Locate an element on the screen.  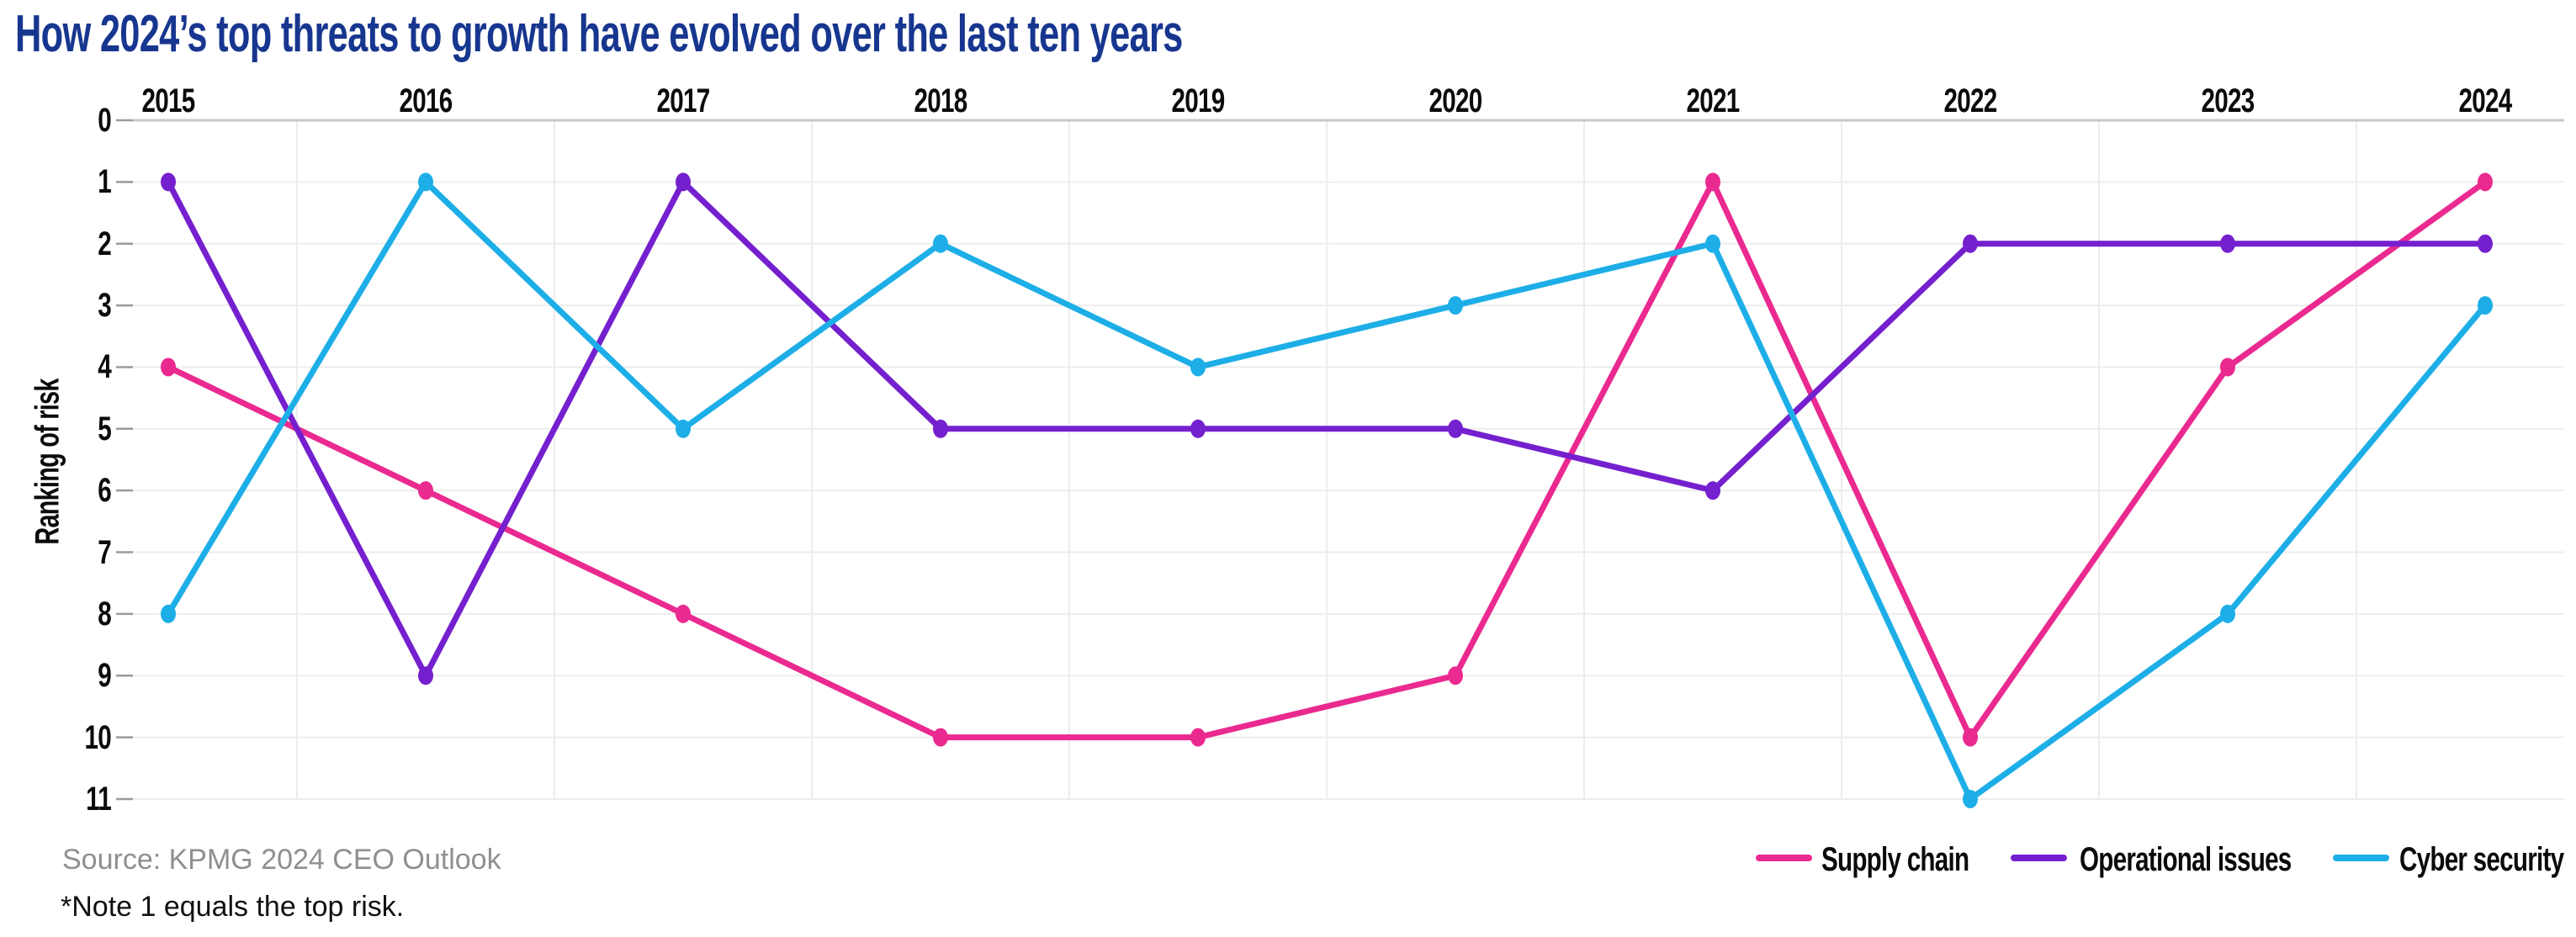
data-point-supply-chain-2022 is located at coordinates (1970, 737).